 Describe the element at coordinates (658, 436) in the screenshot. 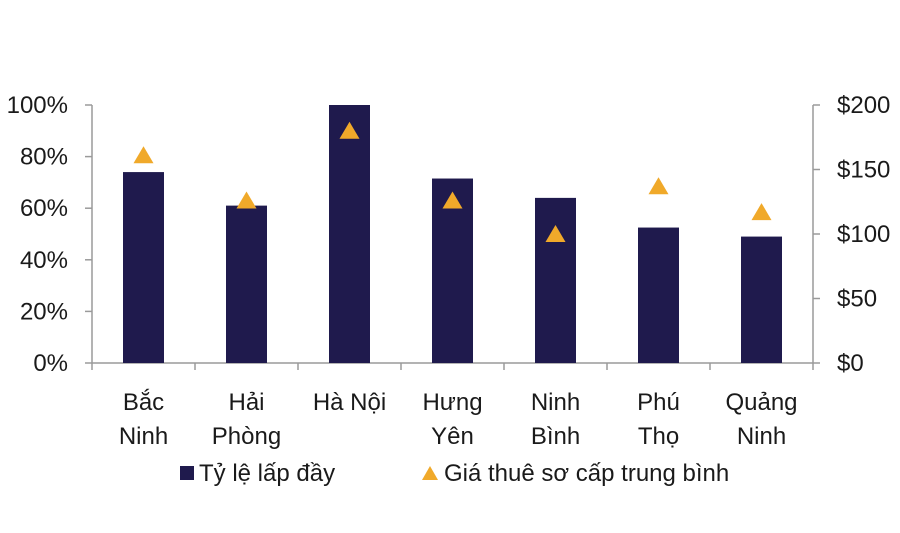

I see `category-label: Thọ` at that location.